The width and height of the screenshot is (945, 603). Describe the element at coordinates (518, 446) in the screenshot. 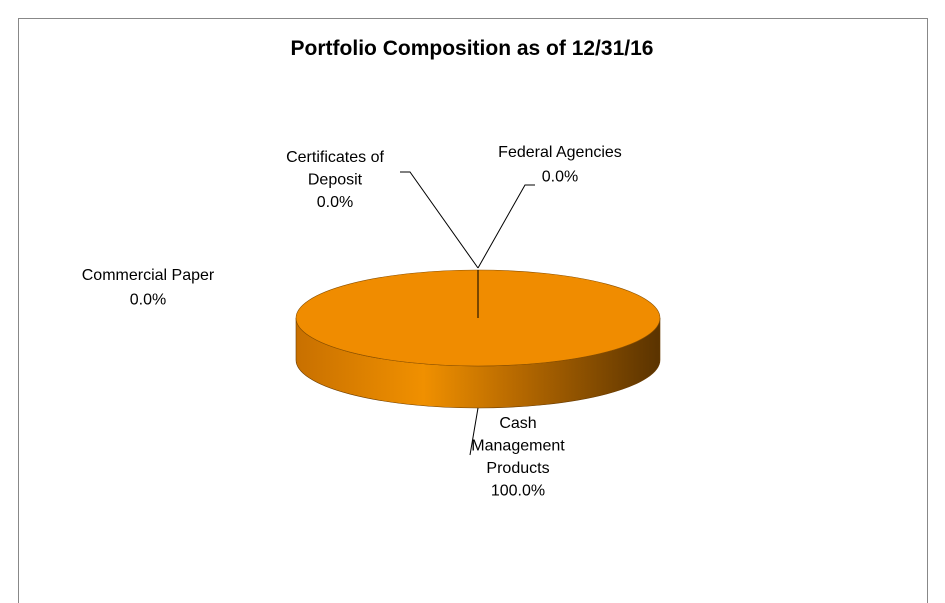

I see `slice-label: Cash Management Products` at that location.